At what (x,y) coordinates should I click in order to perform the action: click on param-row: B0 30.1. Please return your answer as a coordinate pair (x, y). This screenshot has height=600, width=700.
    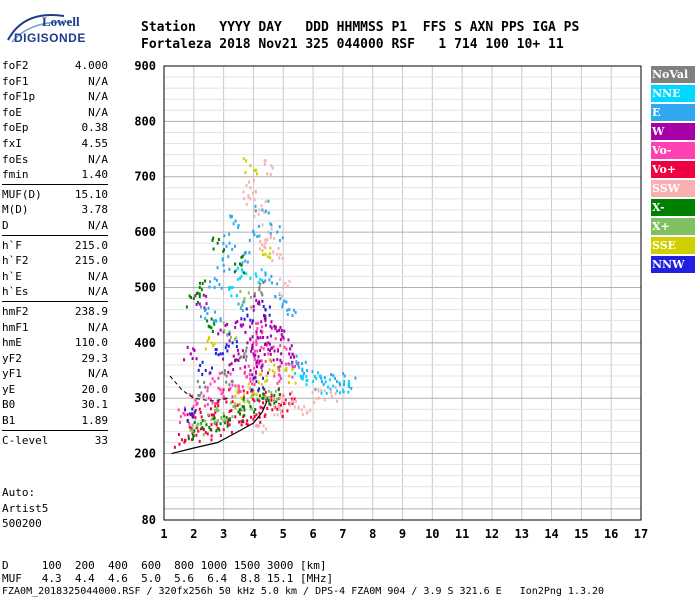
    Looking at the image, I should click on (55, 405).